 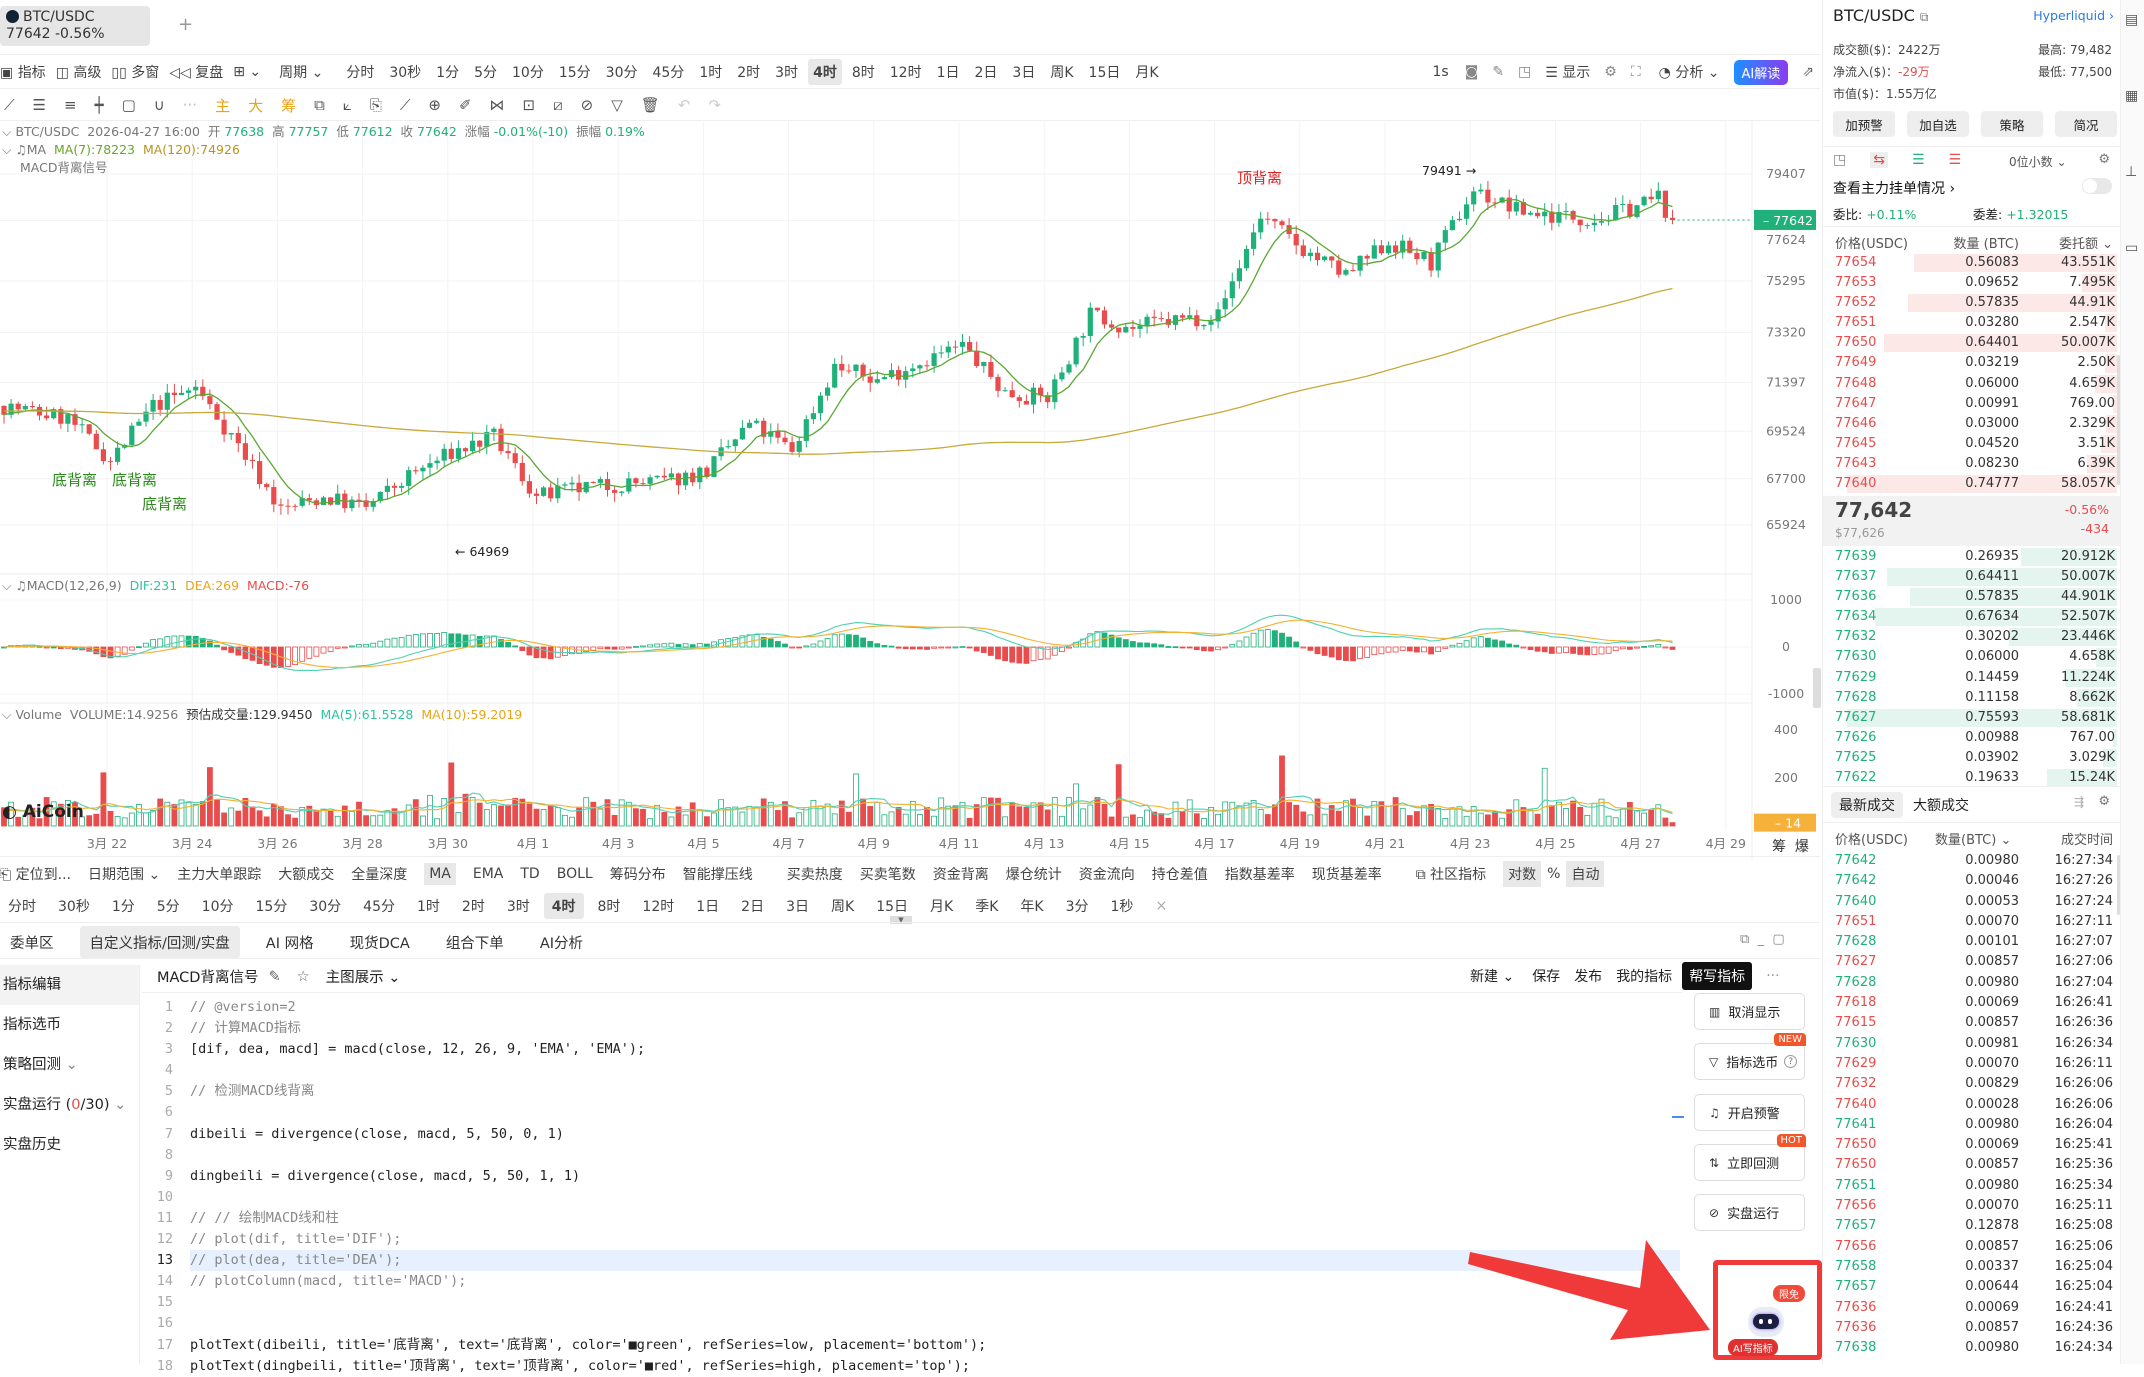 I want to click on ask-row: 77654 0.56083 43.551K, so click(x=1972, y=263).